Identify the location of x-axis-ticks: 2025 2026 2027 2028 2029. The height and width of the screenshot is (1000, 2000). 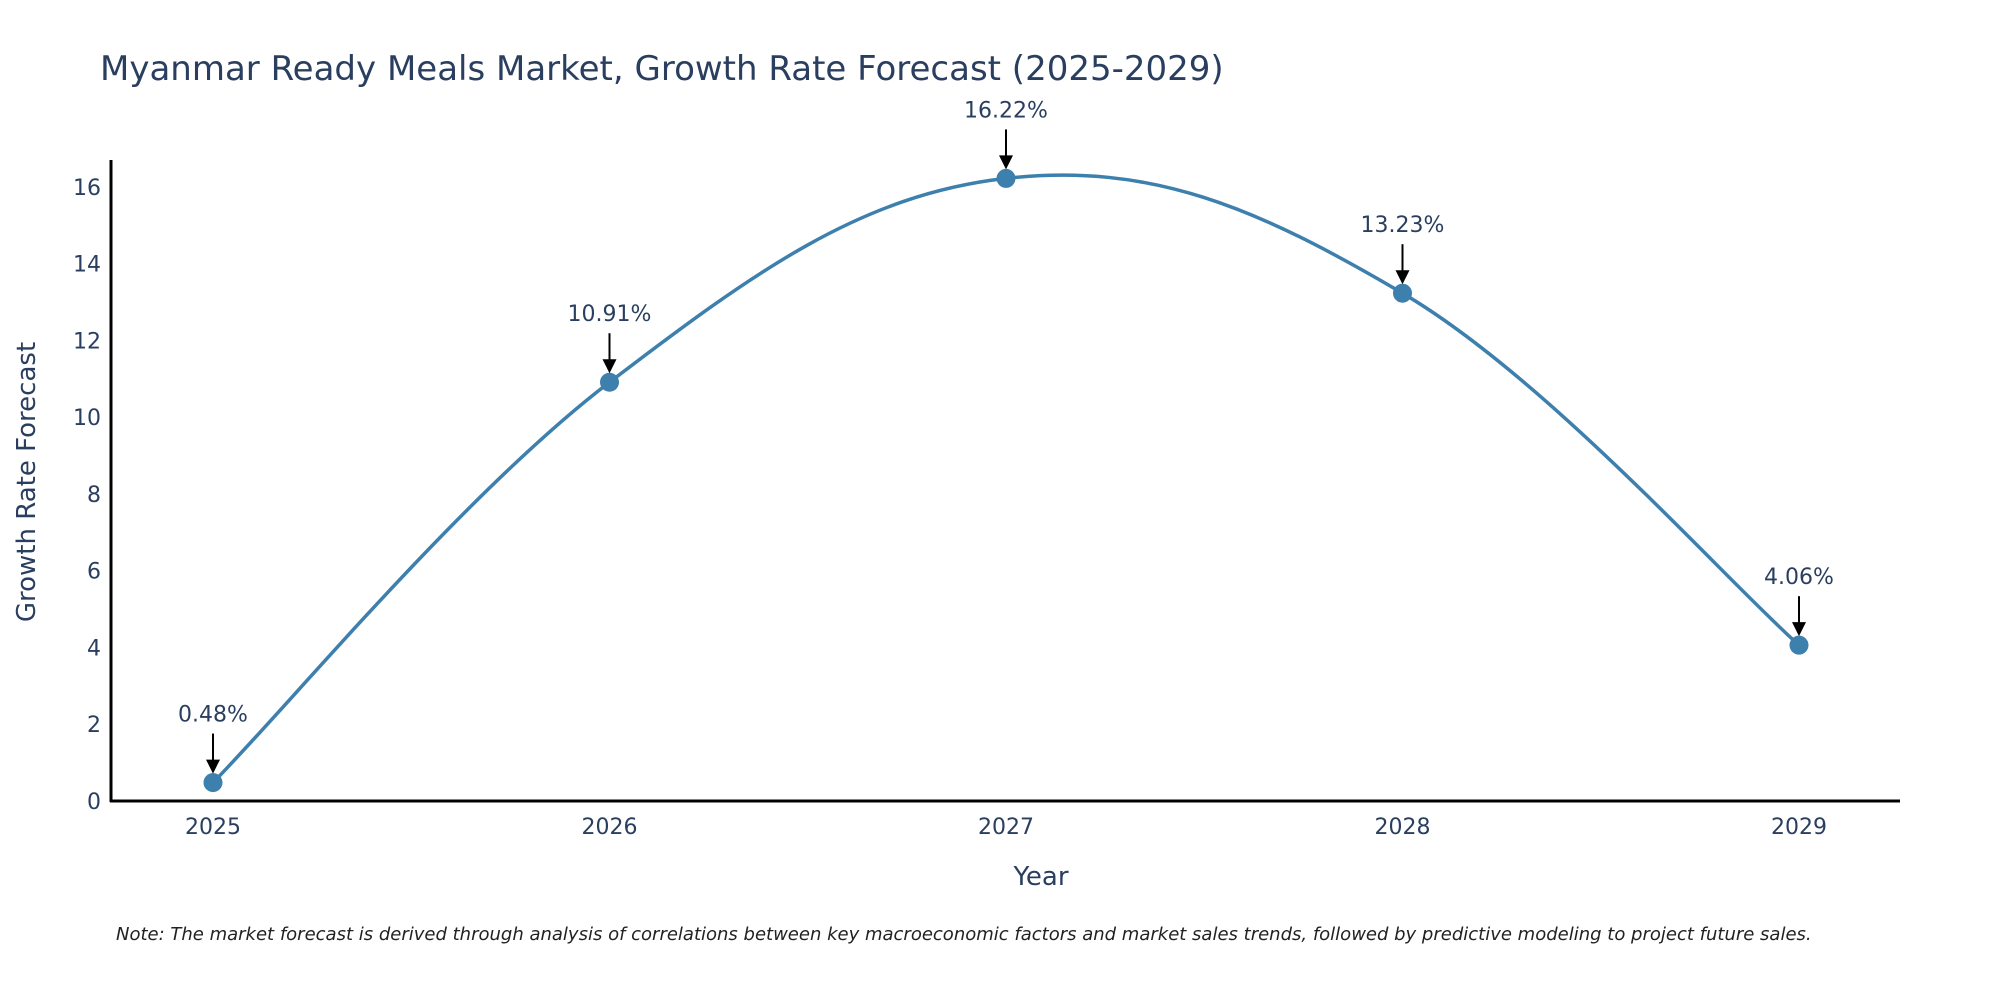
(1006, 827).